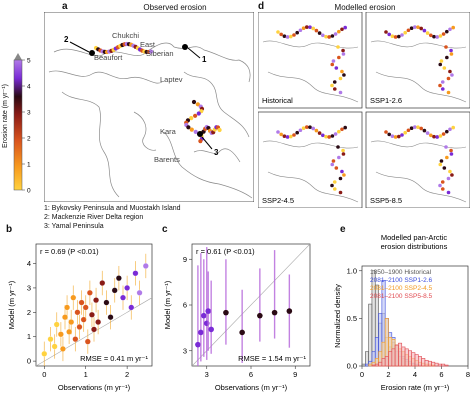 This screenshot has height=405, width=474. What do you see at coordinates (365, 7) in the screenshot?
I see `panel-d-title: Modelled erosion` at bounding box center [365, 7].